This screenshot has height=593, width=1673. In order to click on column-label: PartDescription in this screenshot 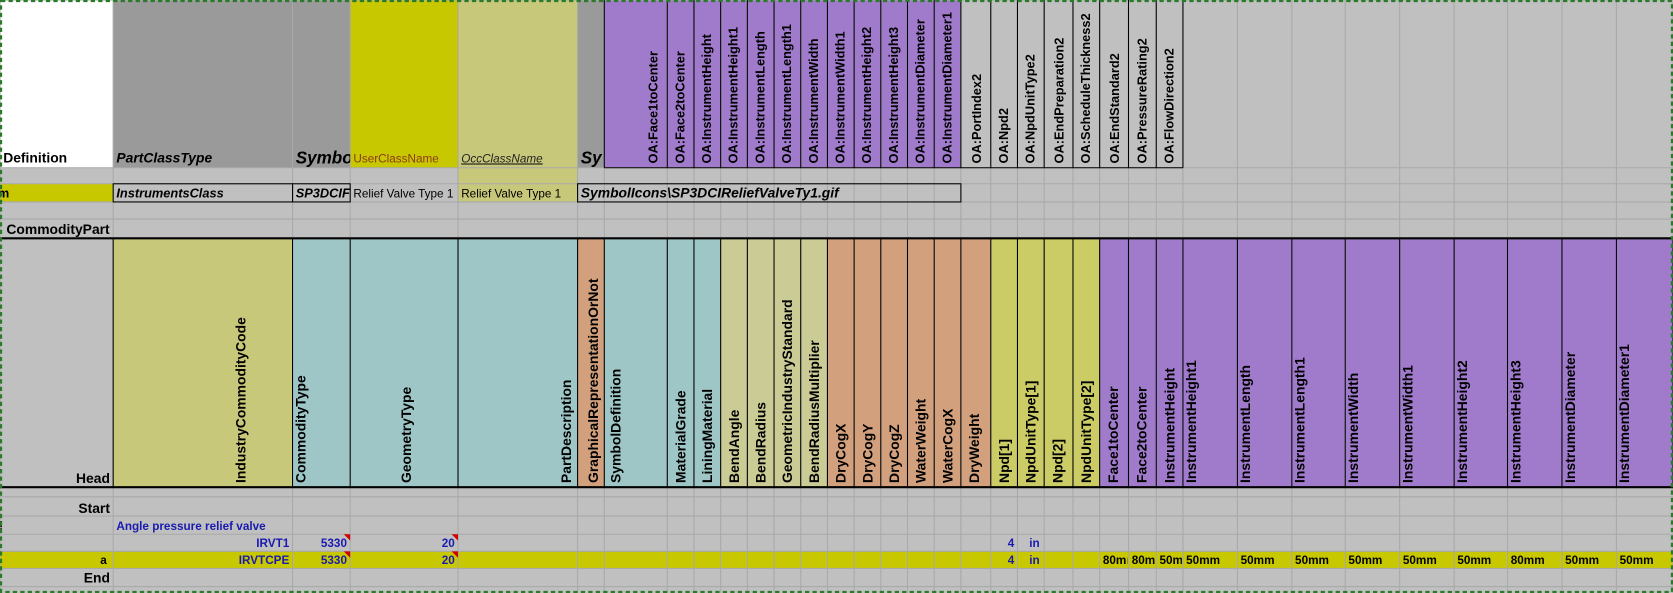, I will do `click(566, 431)`.